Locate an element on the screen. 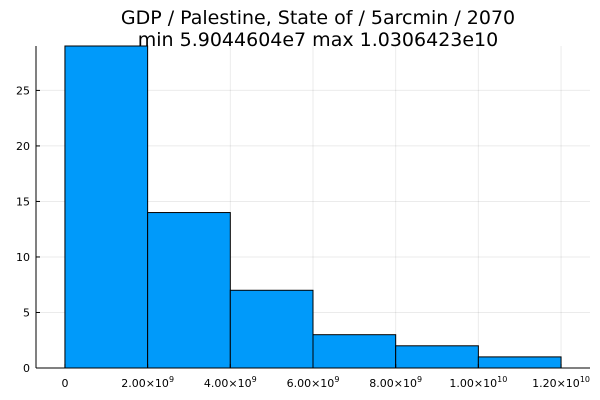  x-tick-mantissa: 8.00×10 is located at coordinates (393, 383).